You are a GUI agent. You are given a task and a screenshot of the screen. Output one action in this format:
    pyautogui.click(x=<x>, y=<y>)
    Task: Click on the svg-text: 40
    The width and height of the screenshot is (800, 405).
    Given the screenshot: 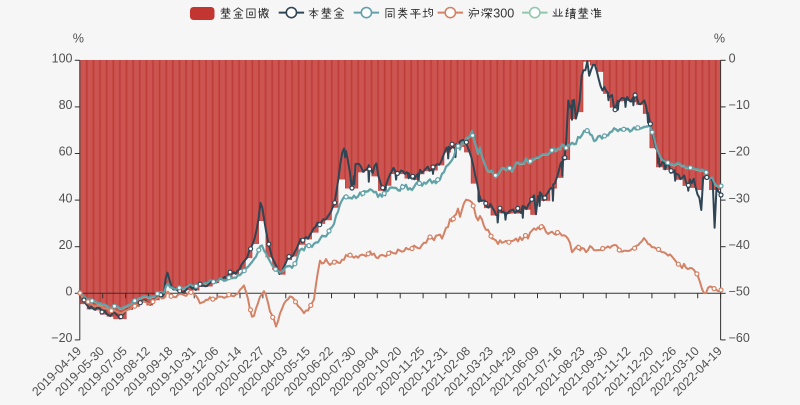 What is the action you would take?
    pyautogui.click(x=66, y=198)
    